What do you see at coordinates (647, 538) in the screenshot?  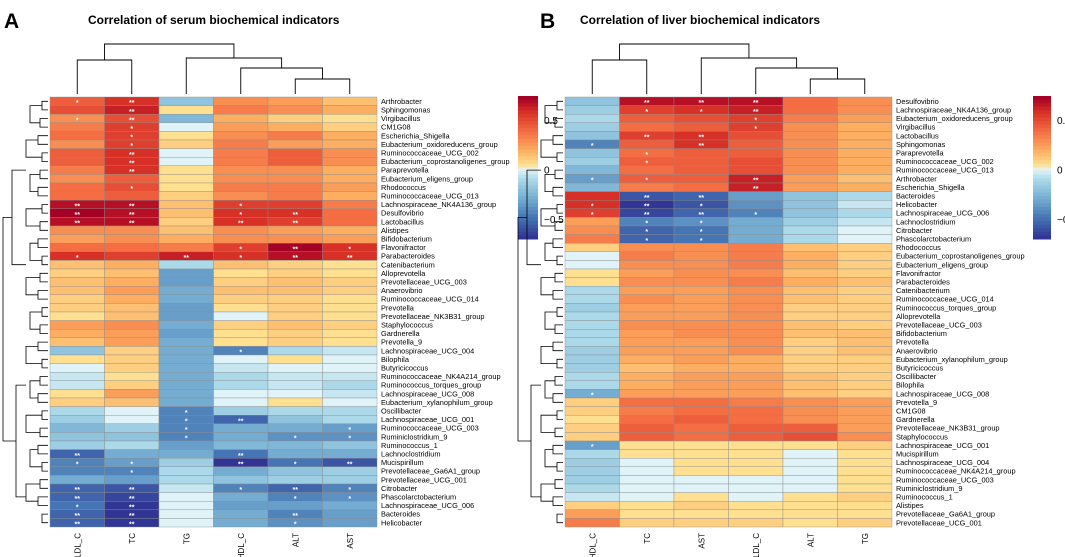 I see `column-label: TC` at bounding box center [647, 538].